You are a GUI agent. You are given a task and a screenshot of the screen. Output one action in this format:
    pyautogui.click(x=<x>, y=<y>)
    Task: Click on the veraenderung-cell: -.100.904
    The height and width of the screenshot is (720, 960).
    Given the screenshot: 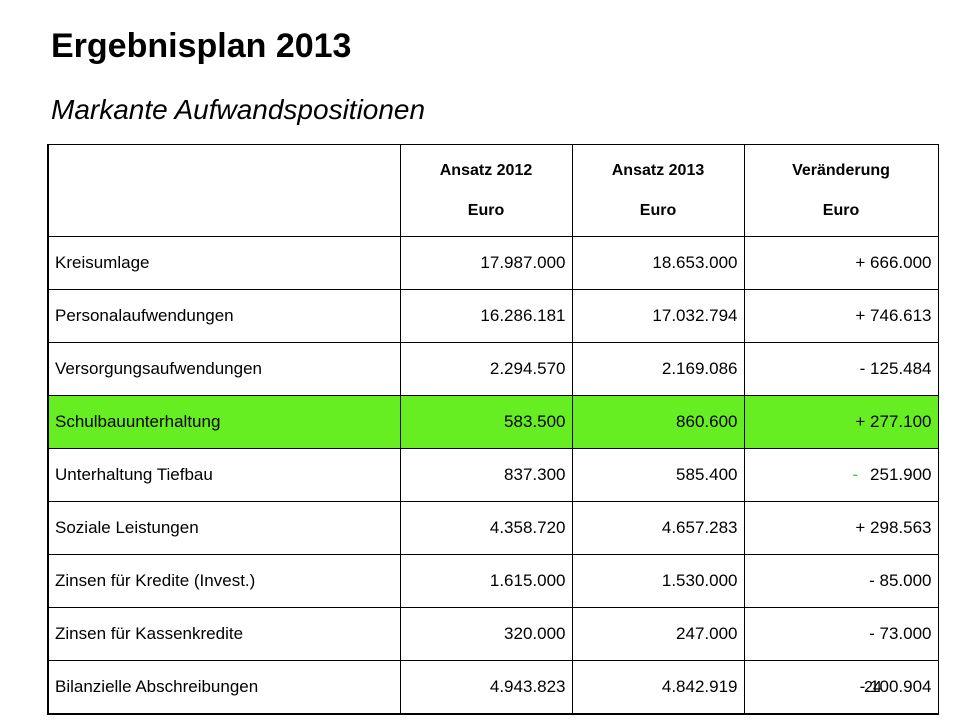 What is the action you would take?
    pyautogui.click(x=841, y=687)
    